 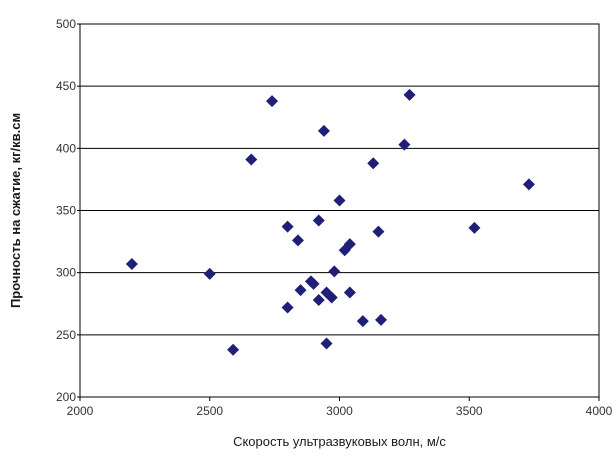 I want to click on y-tick-label: 450, so click(x=66, y=86).